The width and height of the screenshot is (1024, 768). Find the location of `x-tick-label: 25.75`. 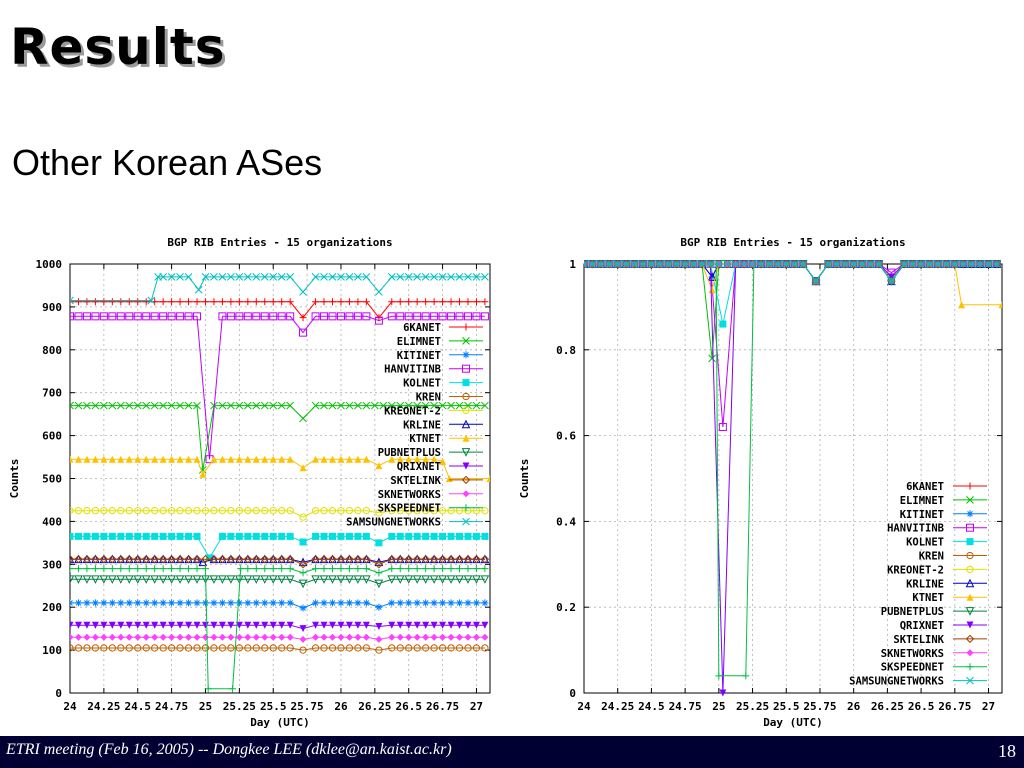

x-tick-label: 25.75 is located at coordinates (819, 706).